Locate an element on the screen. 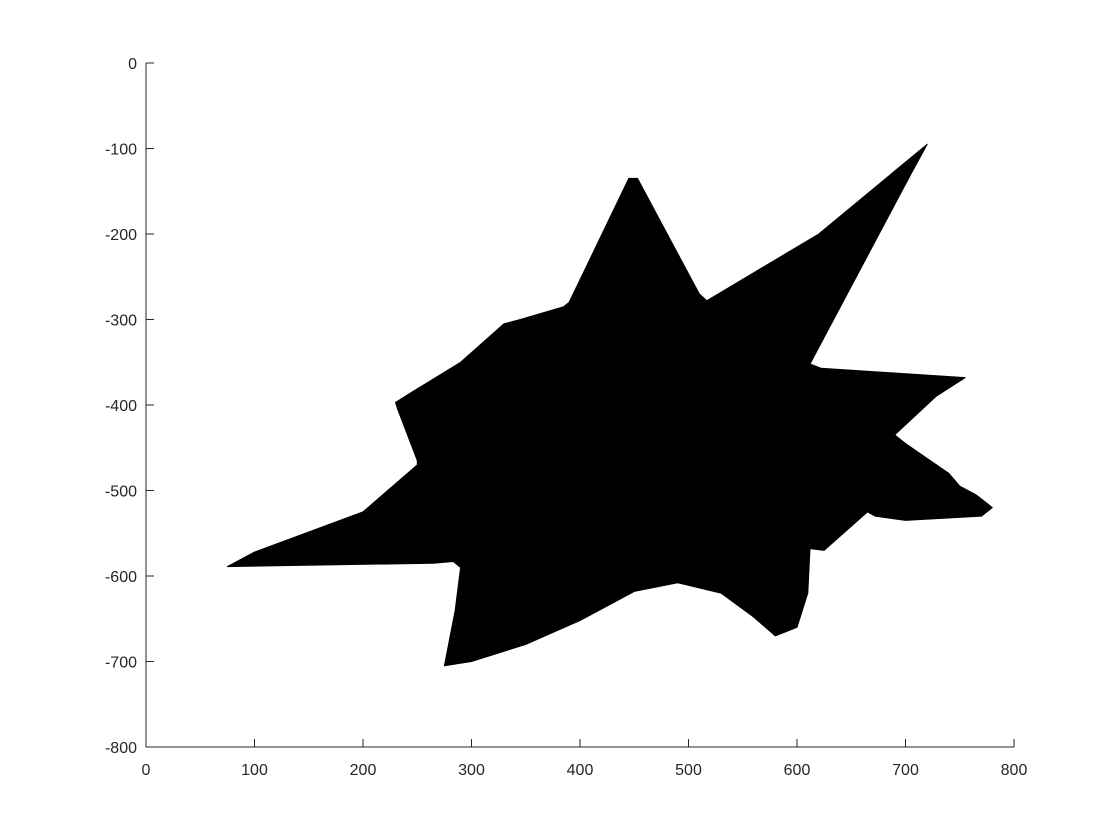 The height and width of the screenshot is (840, 1120). y-tick-label: -800 is located at coordinates (121, 748).